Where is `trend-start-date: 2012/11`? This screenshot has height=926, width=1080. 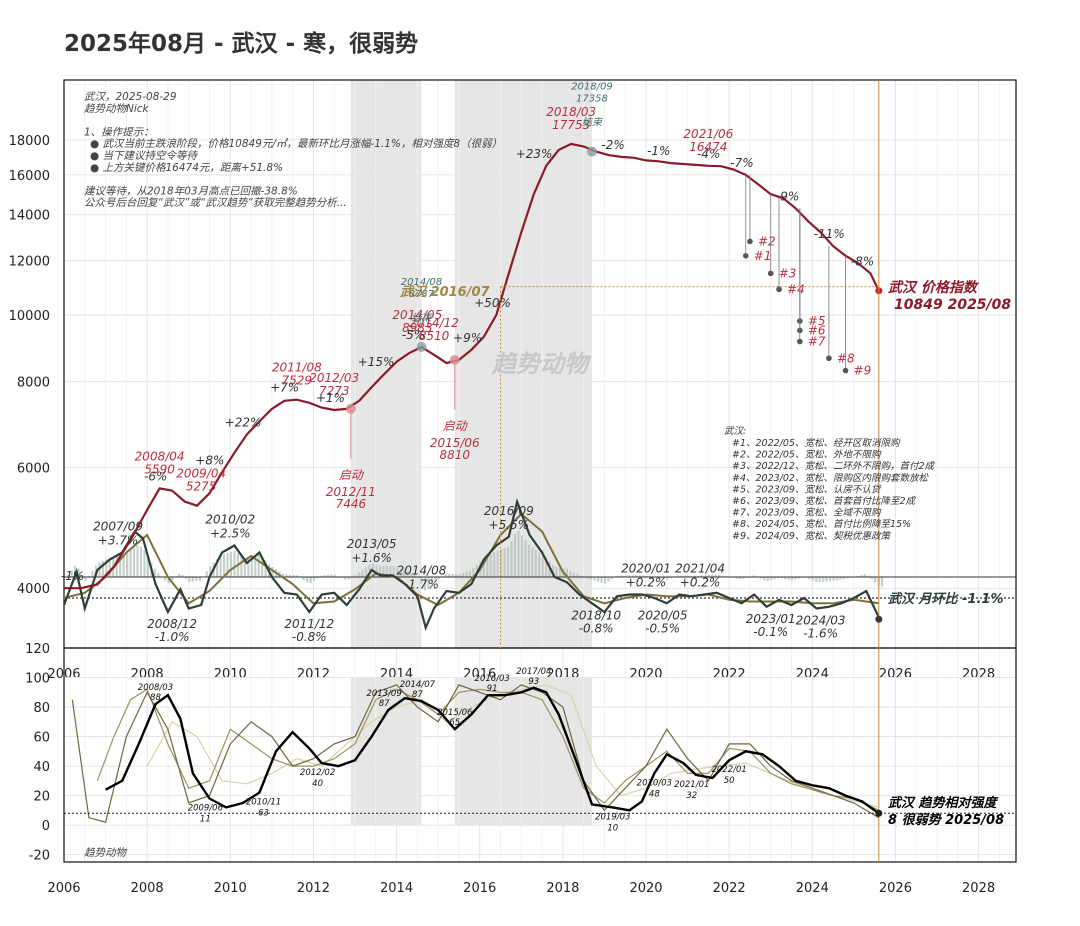 trend-start-date: 2012/11 is located at coordinates (351, 492).